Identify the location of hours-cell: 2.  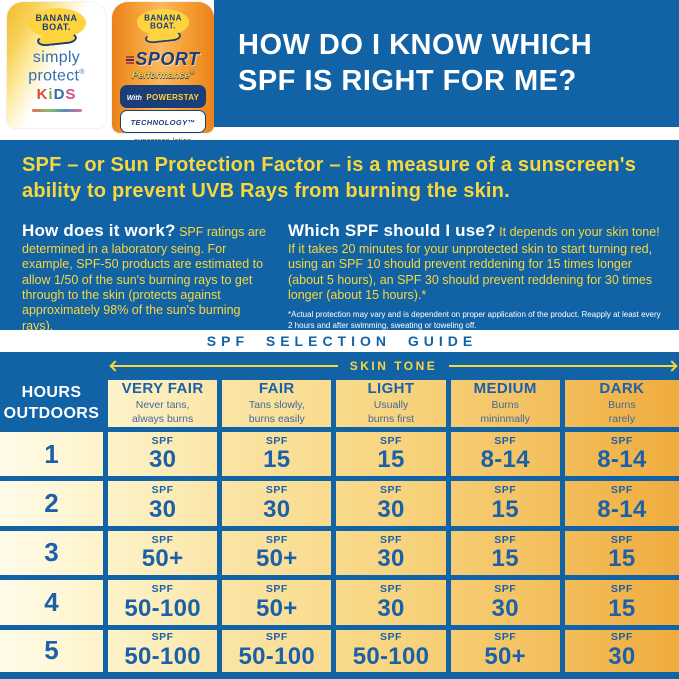
(54, 506).